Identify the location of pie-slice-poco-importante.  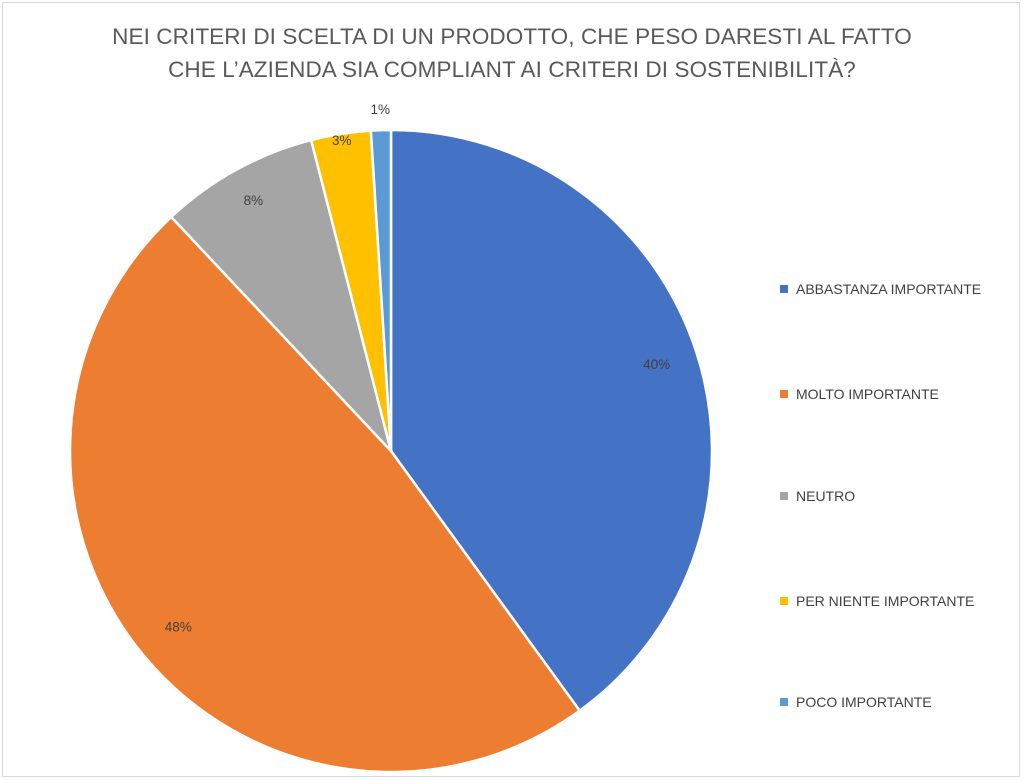
(381, 290).